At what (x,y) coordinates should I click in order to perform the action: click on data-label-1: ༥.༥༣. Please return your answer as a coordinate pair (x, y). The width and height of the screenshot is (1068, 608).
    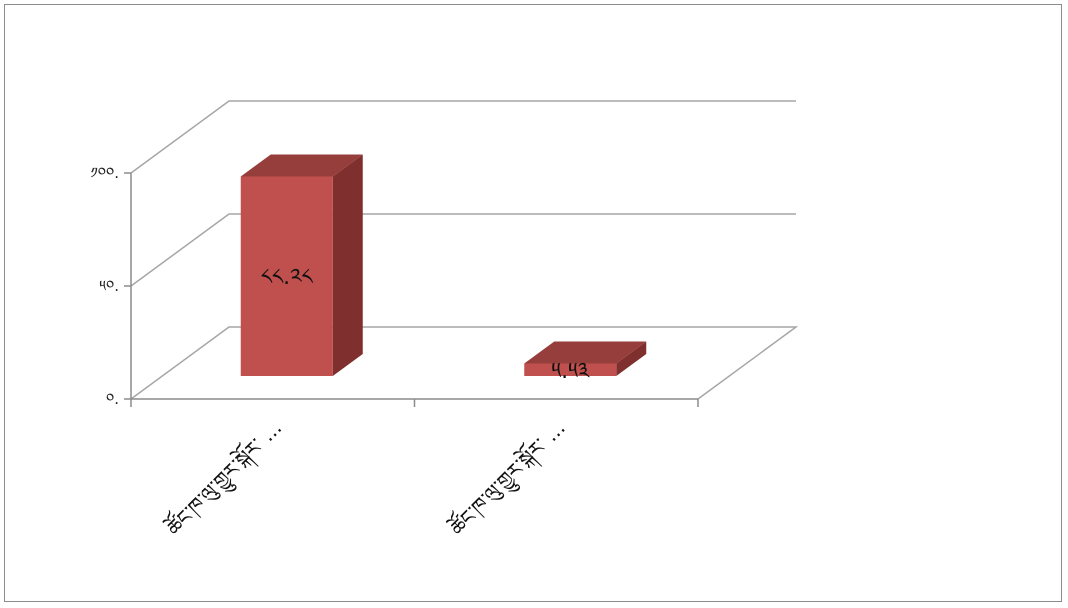
    Looking at the image, I should click on (570, 371).